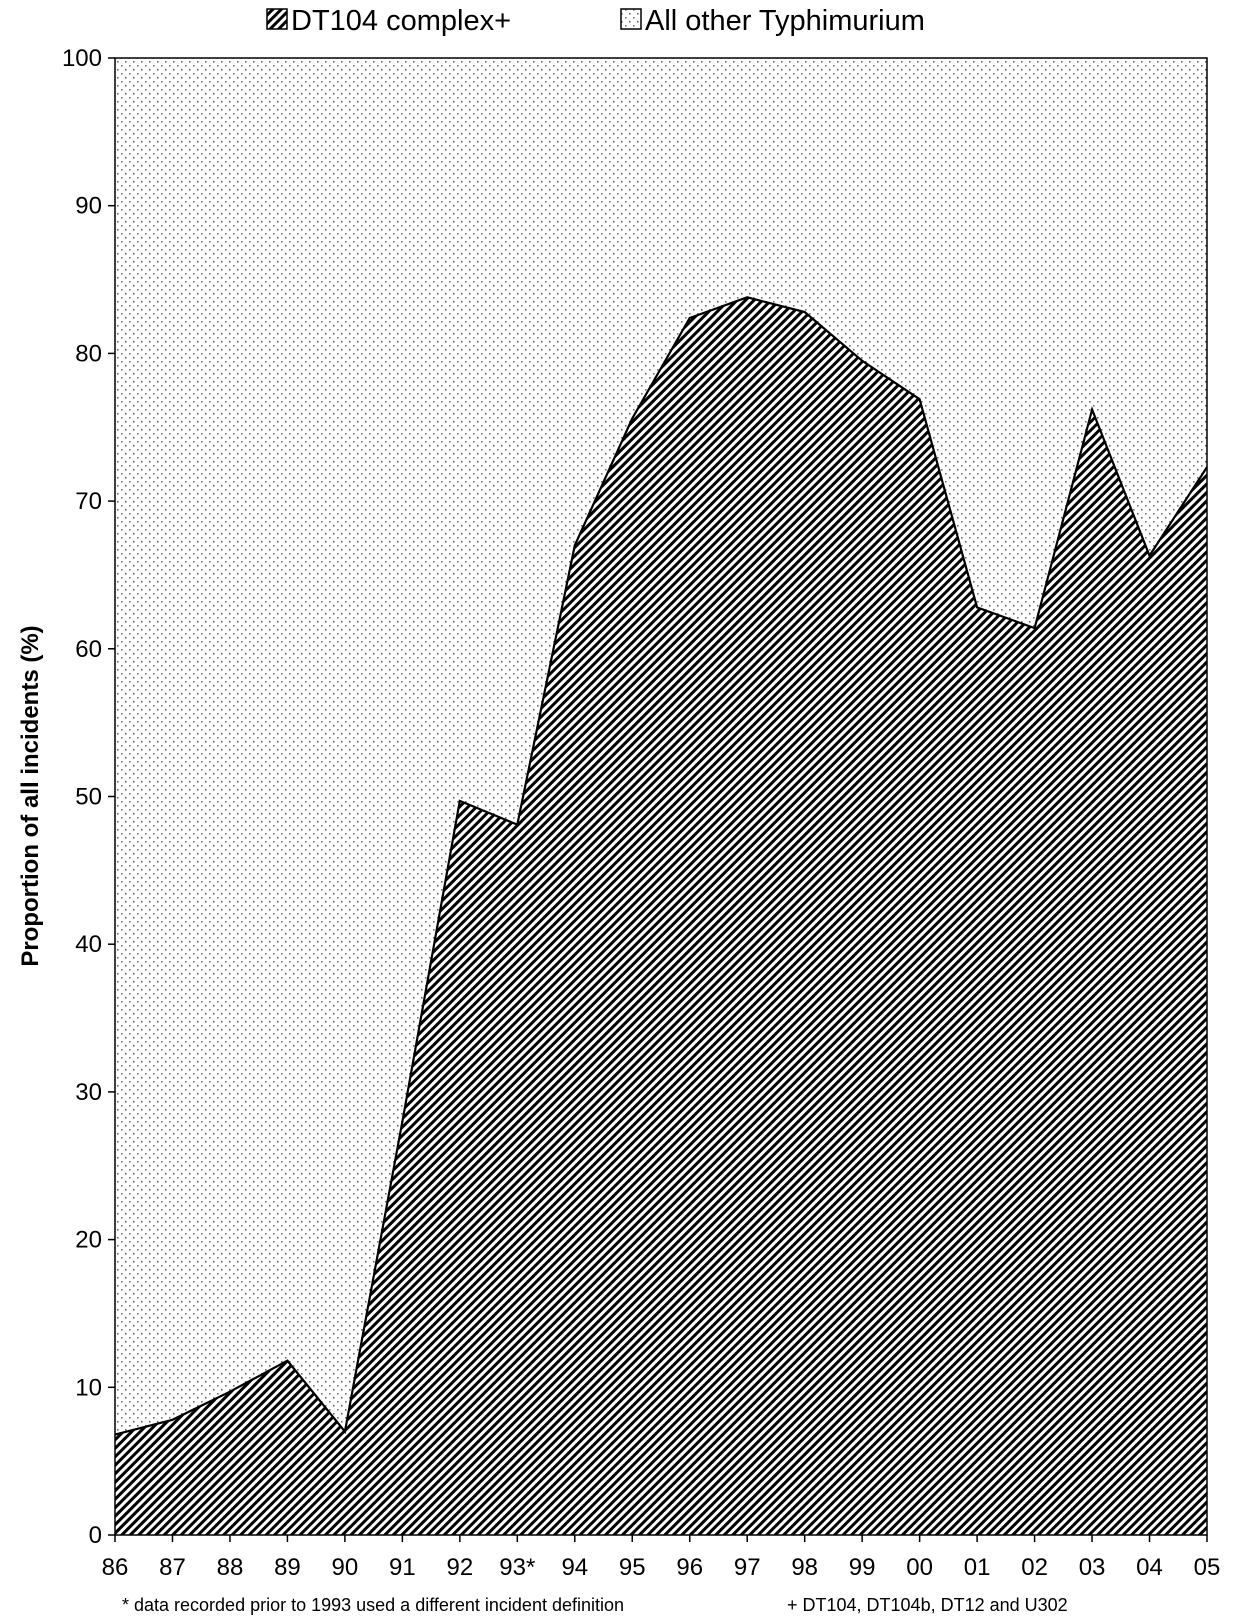  I want to click on x-tick-label: 98, so click(804, 1567).